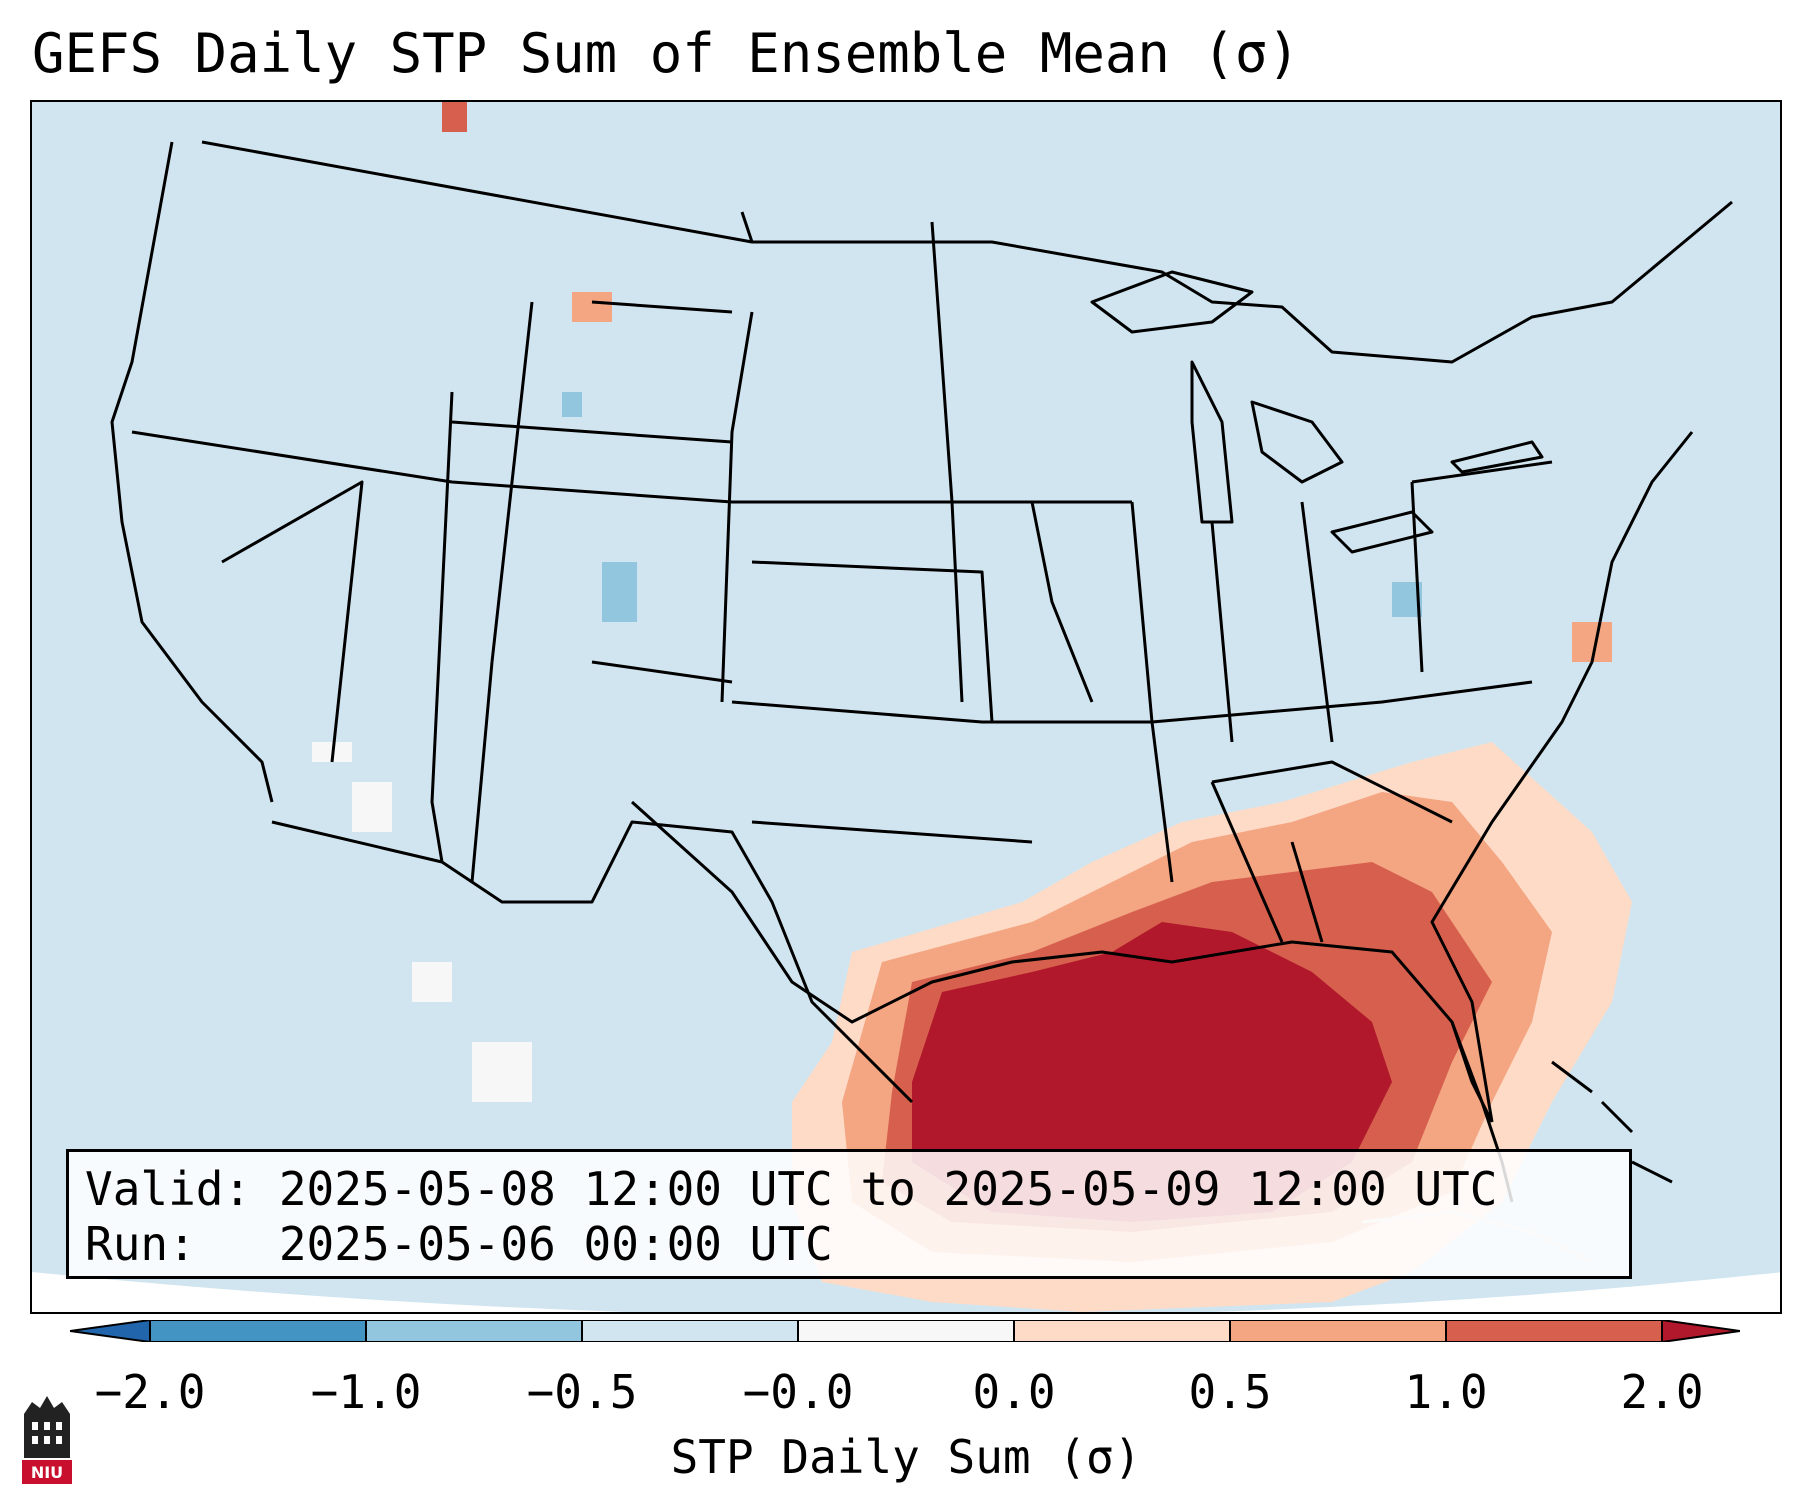  What do you see at coordinates (150, 1392) in the screenshot?
I see `colorbar-tick: −2.0` at bounding box center [150, 1392].